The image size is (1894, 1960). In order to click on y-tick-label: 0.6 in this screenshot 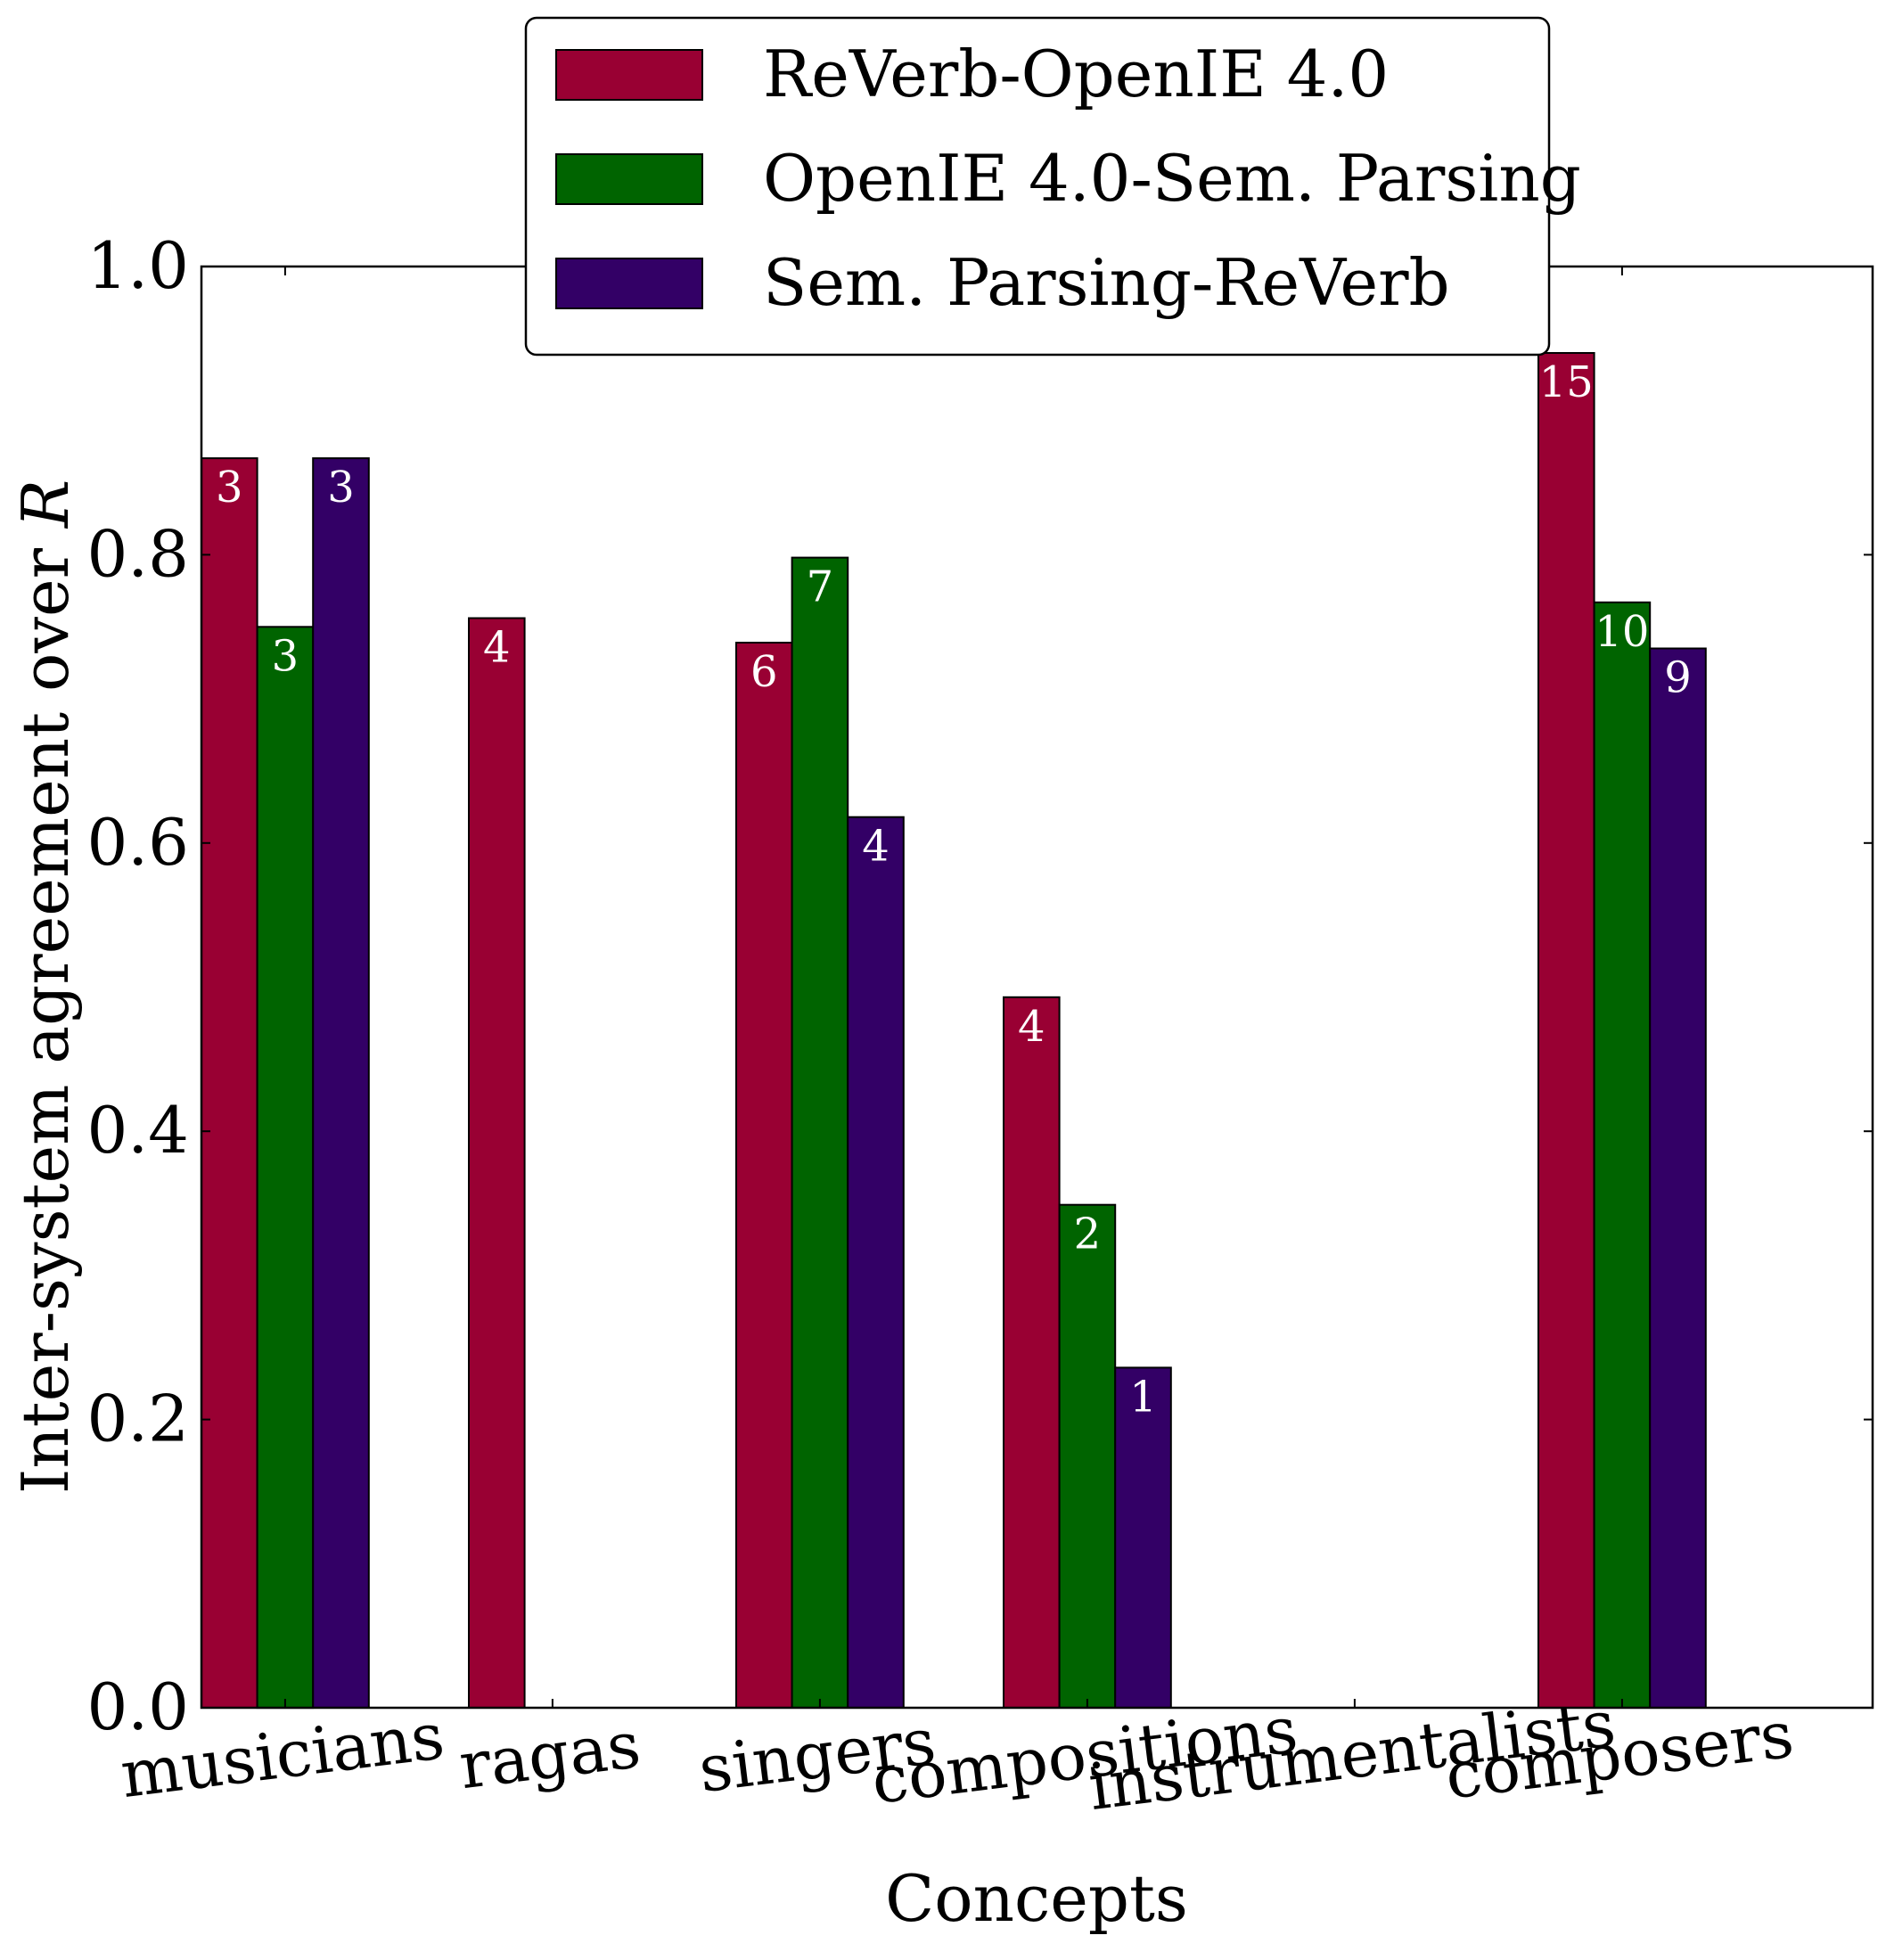, I will do `click(137, 843)`.